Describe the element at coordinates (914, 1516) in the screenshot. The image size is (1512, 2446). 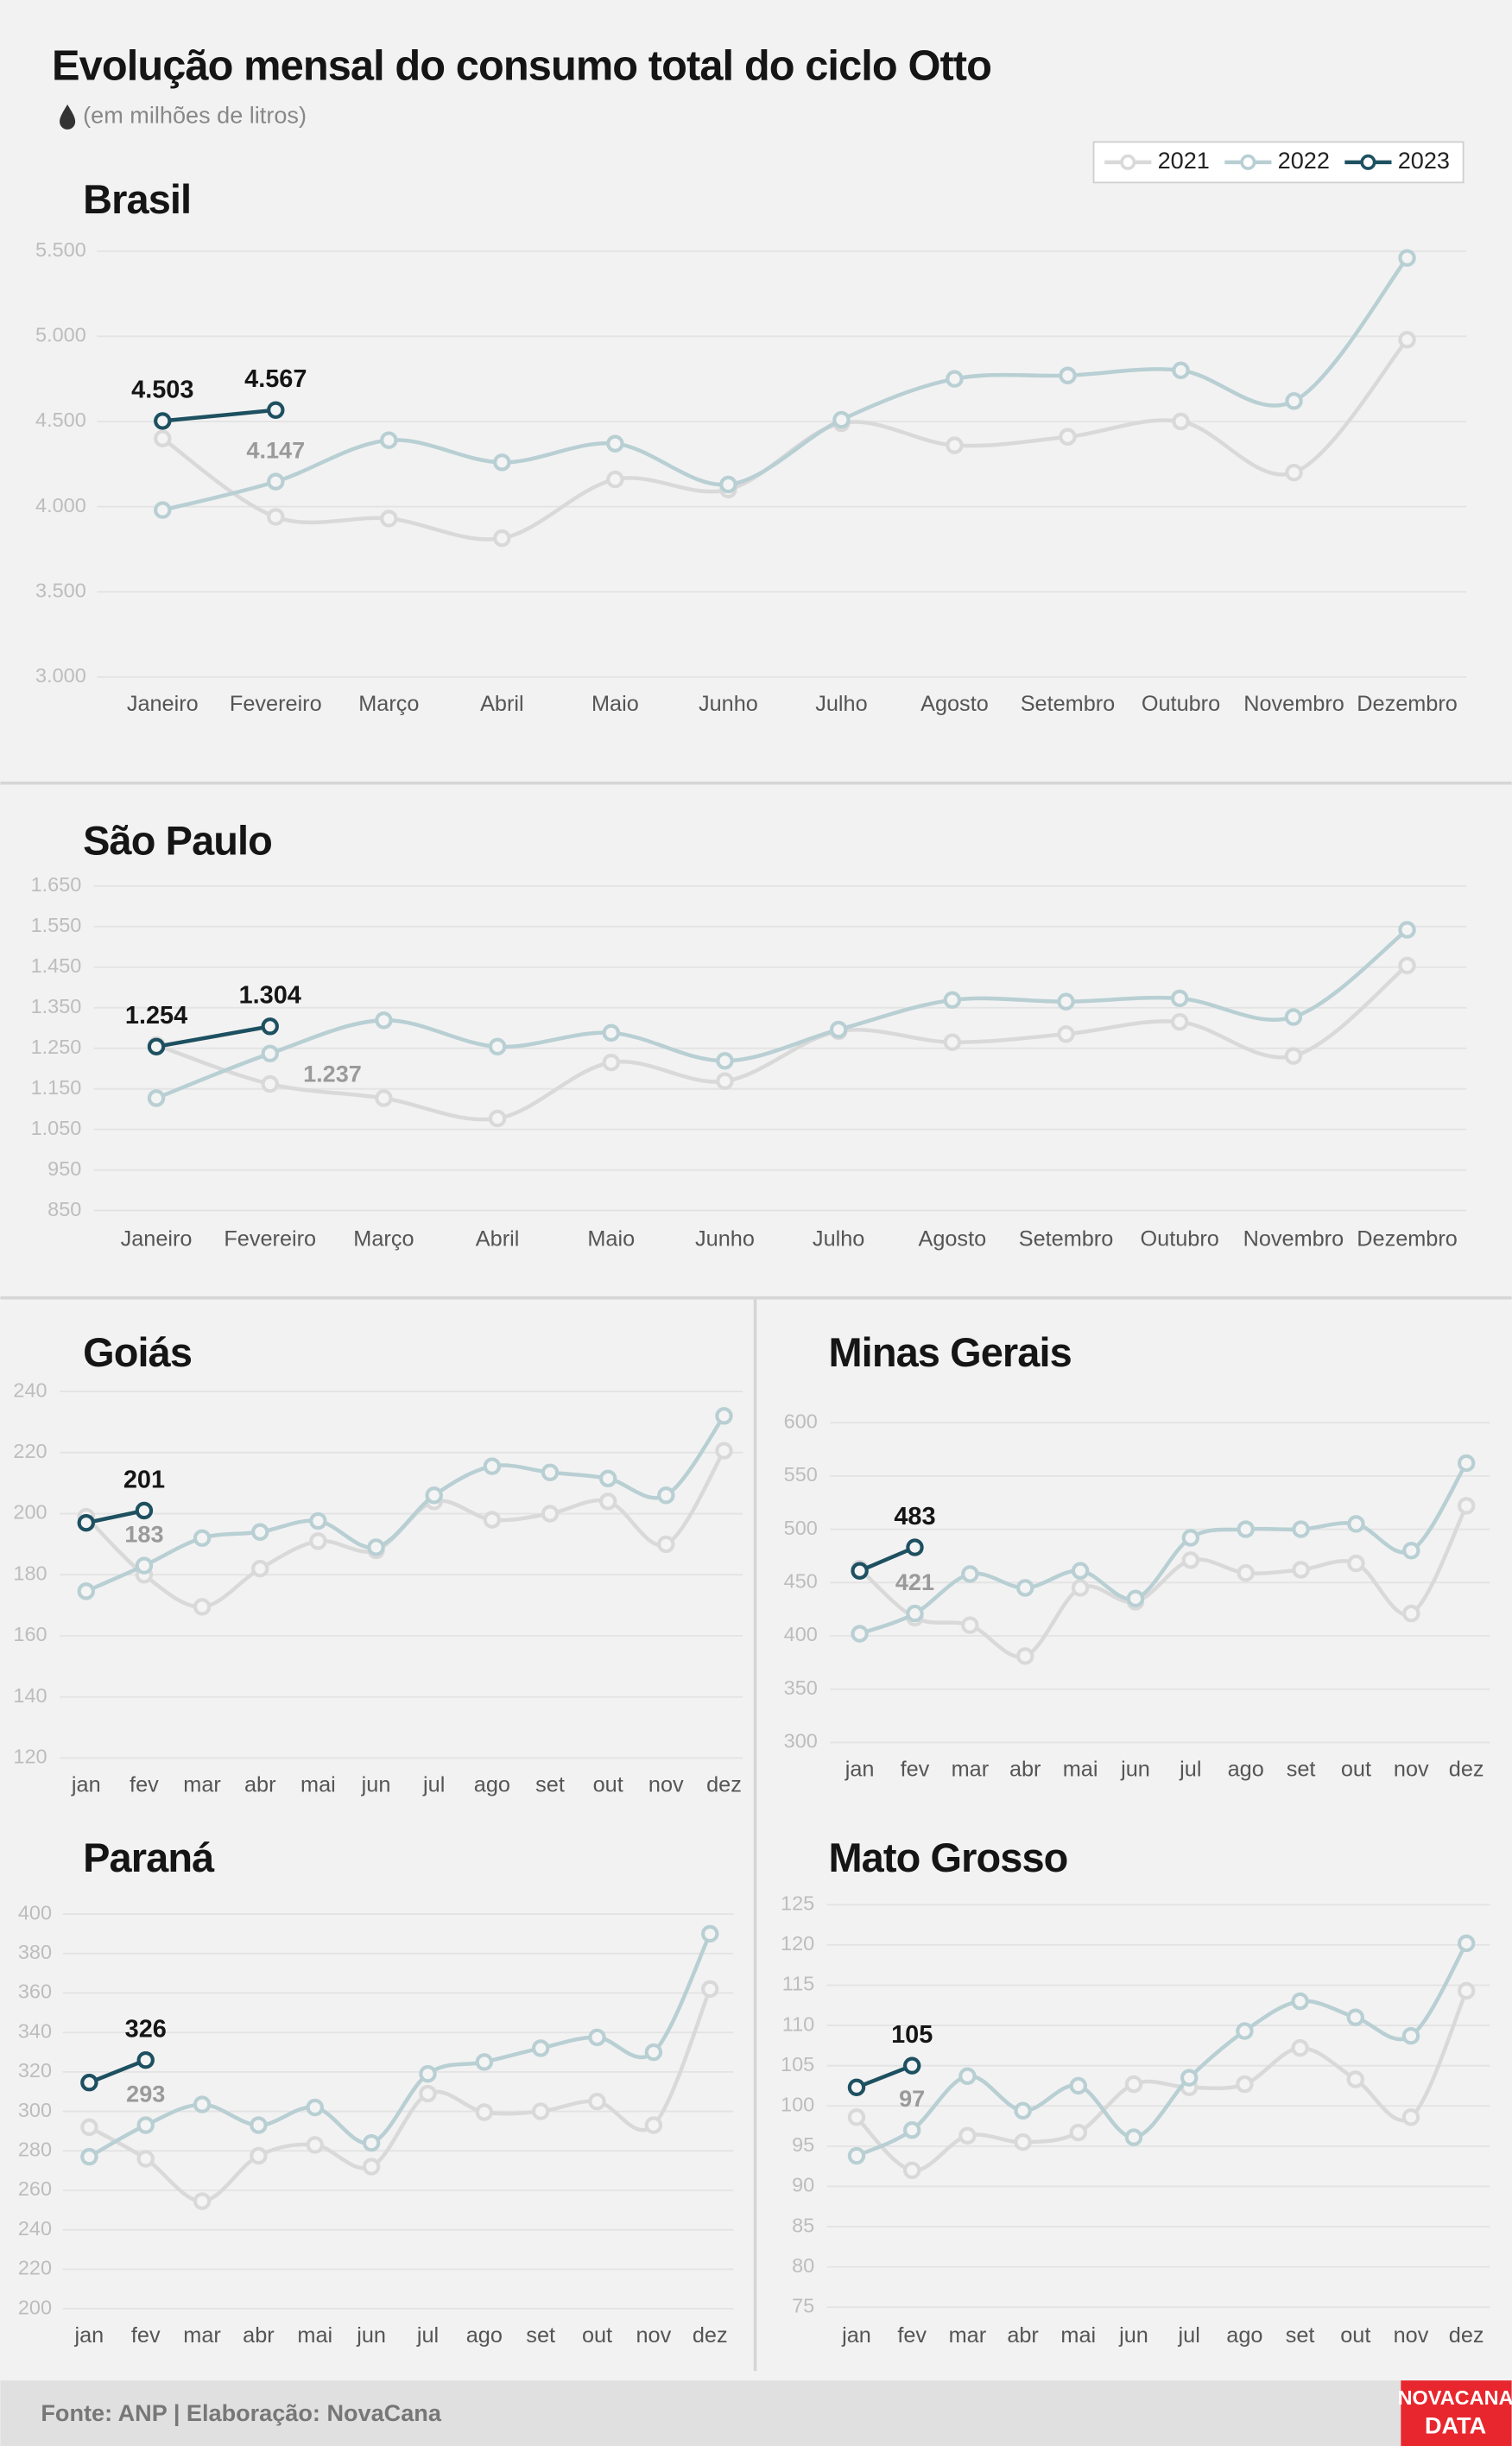
I see `data-label: 483` at that location.